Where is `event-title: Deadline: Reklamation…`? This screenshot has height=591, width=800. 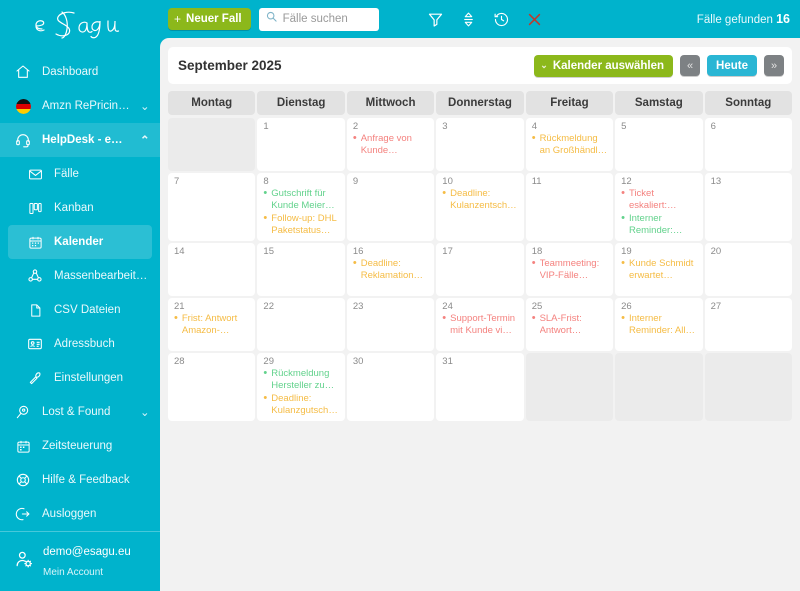
event-title: Deadline: Reklamation… is located at coordinates (392, 270).